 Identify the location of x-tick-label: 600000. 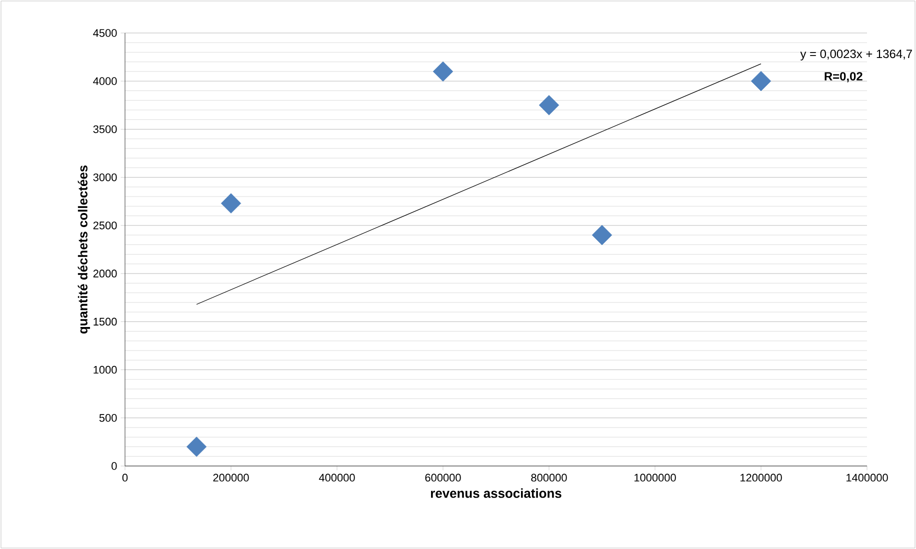
(443, 478).